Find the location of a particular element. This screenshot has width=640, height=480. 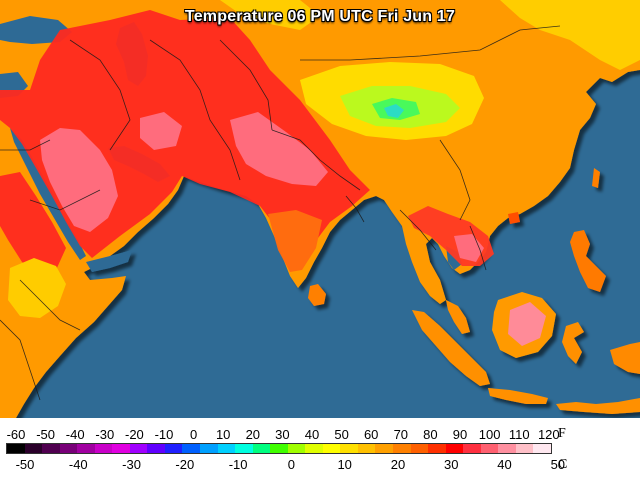

celsius-tick-label: 10 is located at coordinates (344, 464).